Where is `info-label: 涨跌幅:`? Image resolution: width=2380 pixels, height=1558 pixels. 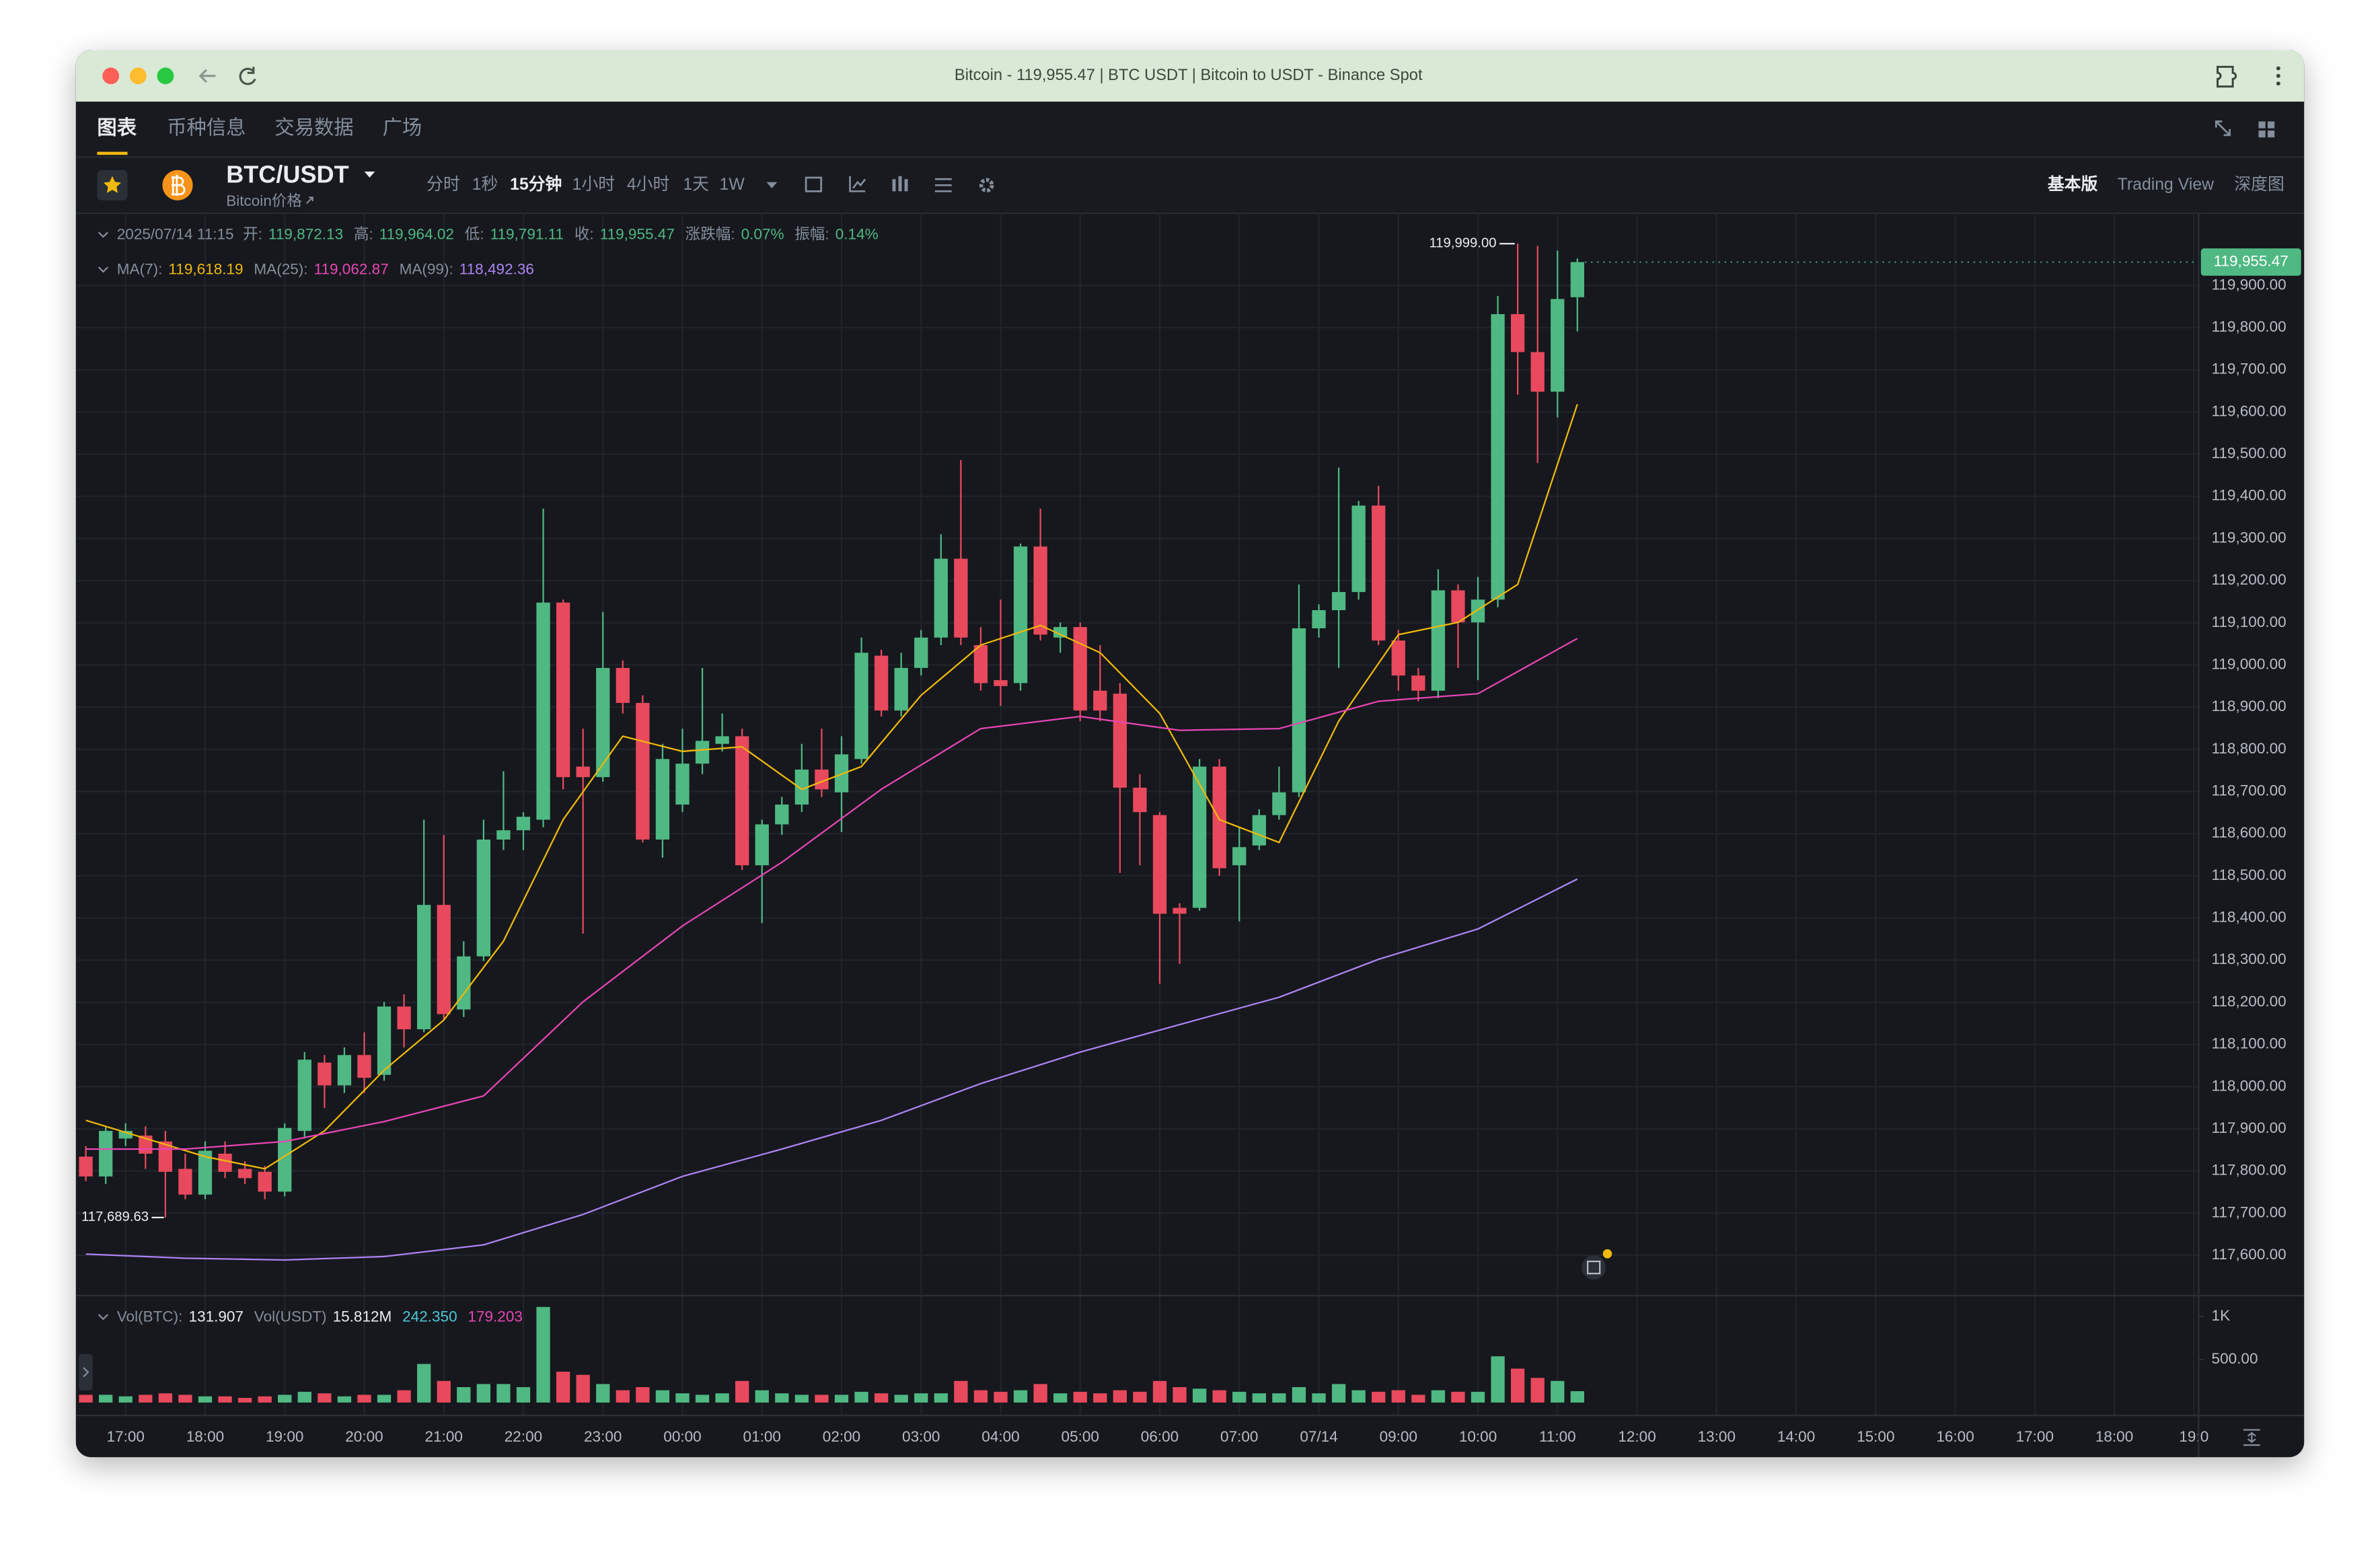 info-label: 涨跌幅: is located at coordinates (710, 234).